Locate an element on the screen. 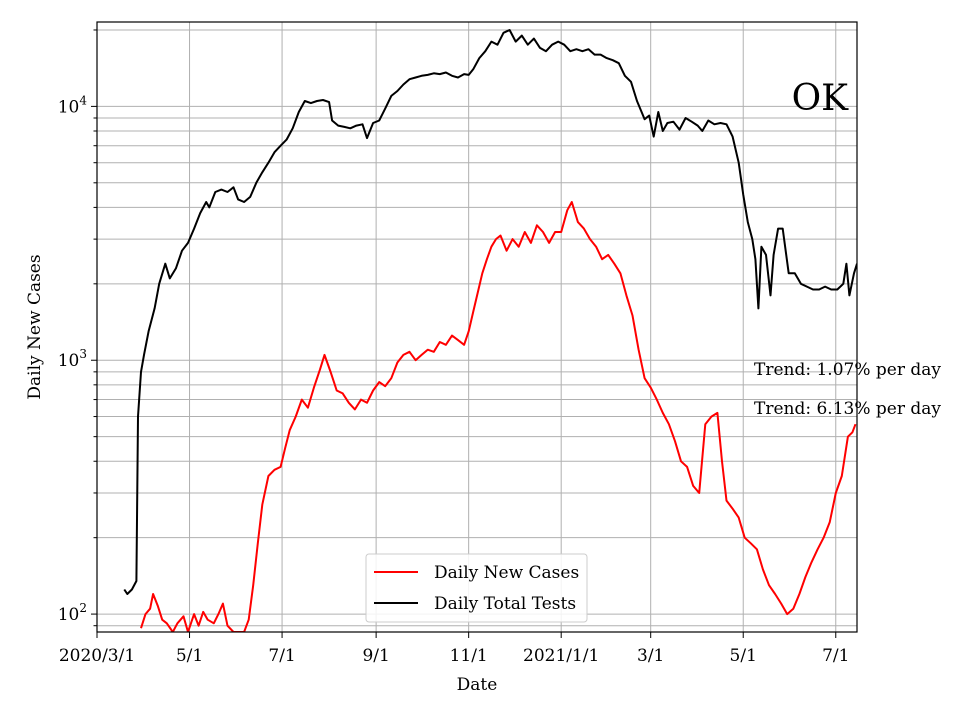  trend-label-1: Trend: 1.07% per day is located at coordinates (847, 370).